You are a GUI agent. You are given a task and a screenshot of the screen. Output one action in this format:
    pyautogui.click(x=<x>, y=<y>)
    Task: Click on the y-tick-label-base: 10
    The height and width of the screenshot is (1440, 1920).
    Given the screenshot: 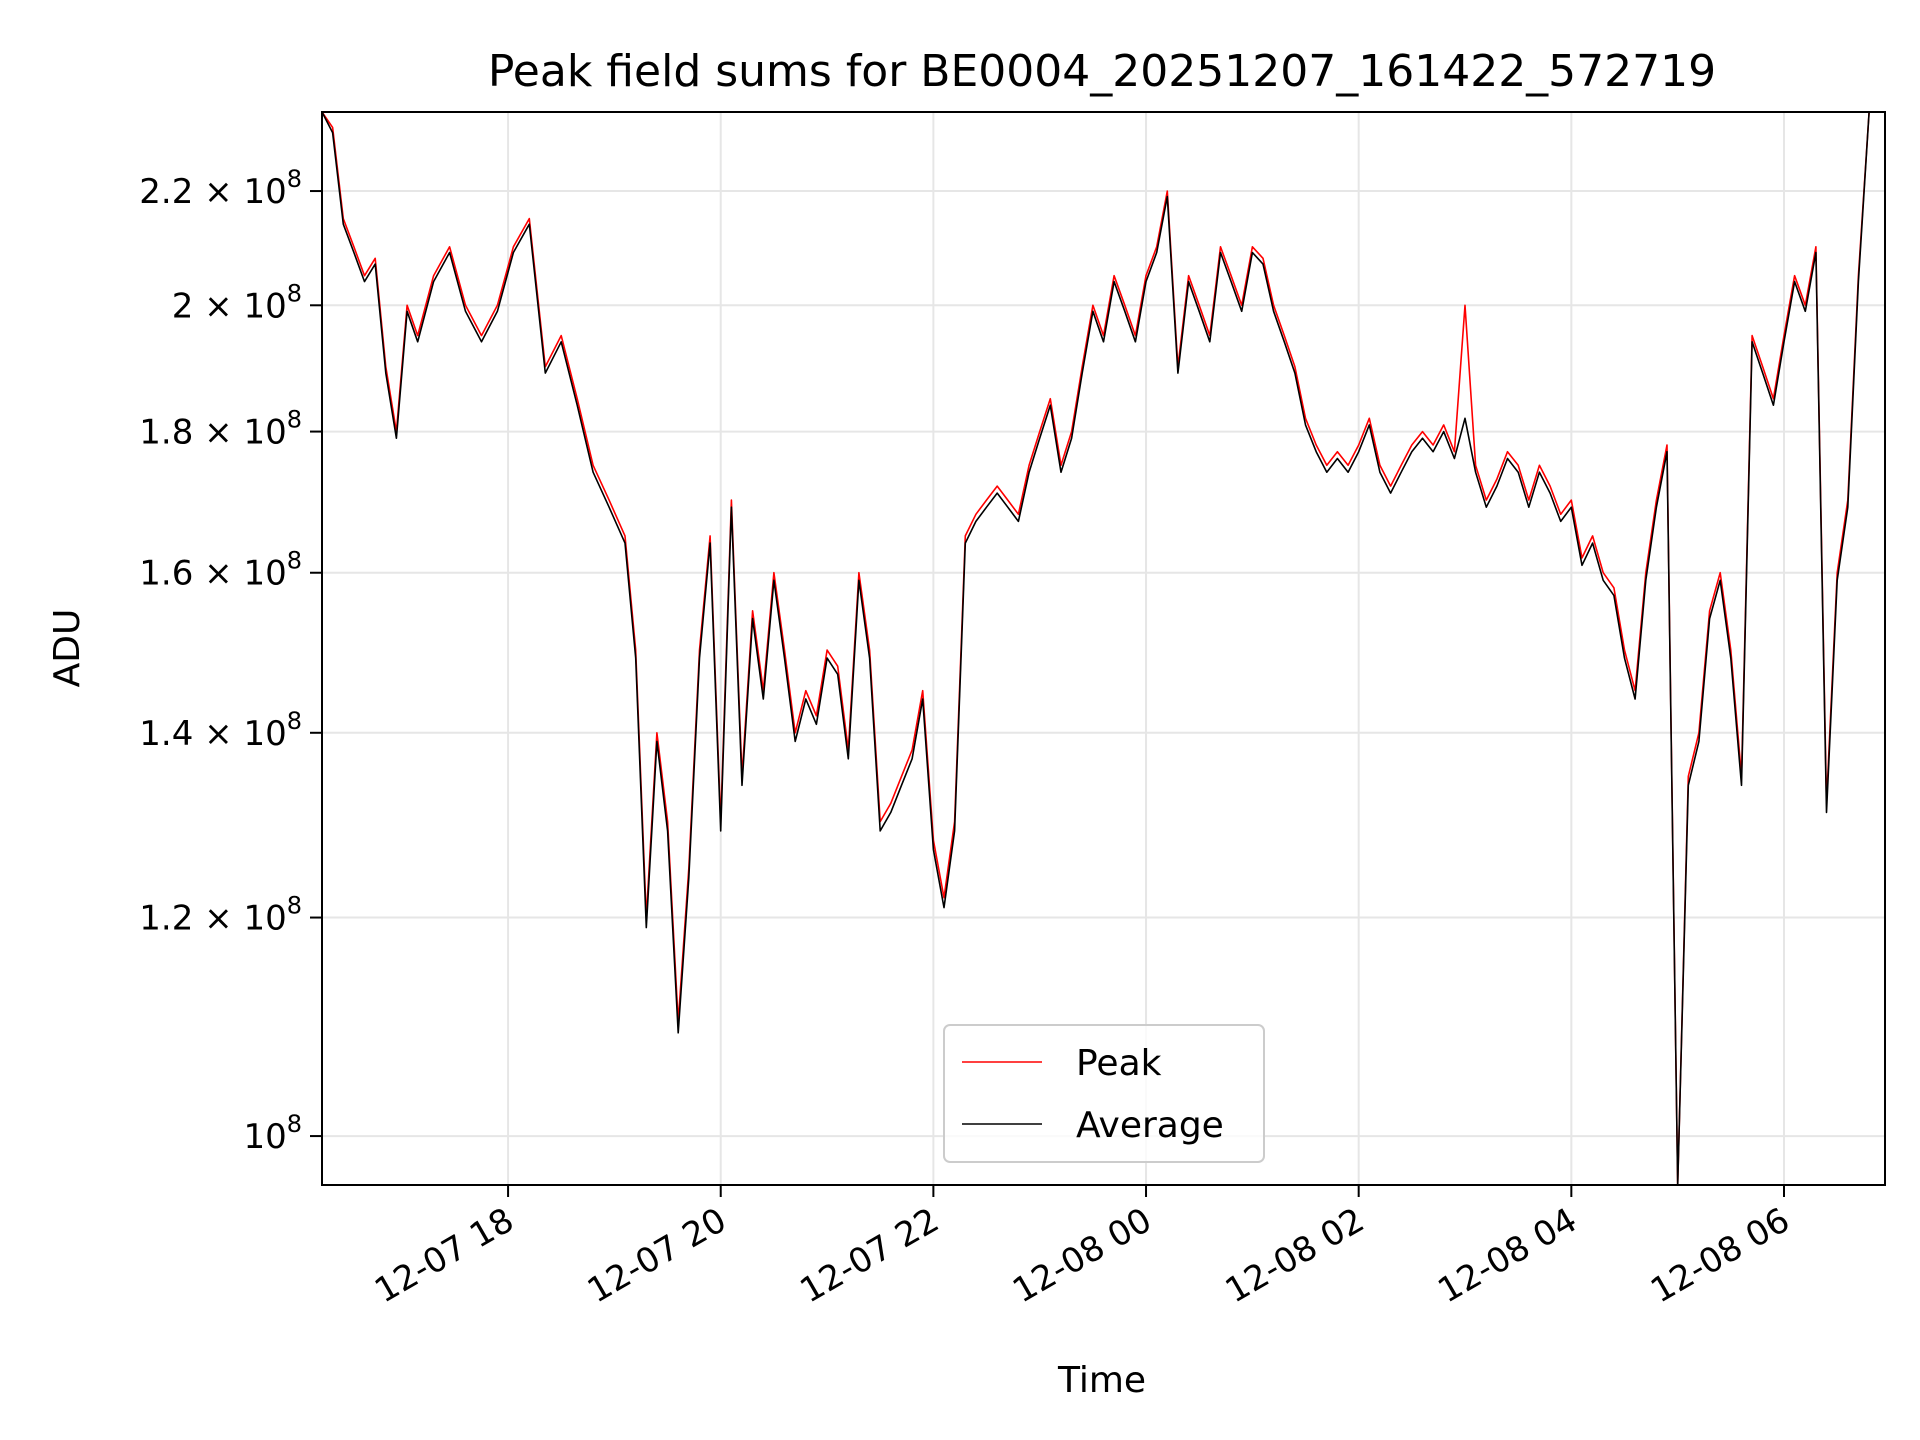 What is the action you would take?
    pyautogui.click(x=264, y=1137)
    